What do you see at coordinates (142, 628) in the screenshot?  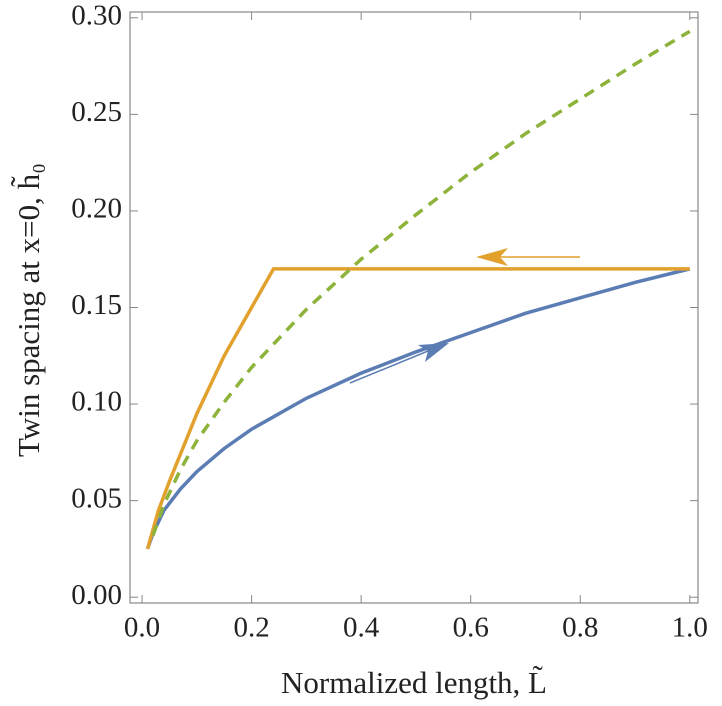 I see `x-tick-label: 0.0` at bounding box center [142, 628].